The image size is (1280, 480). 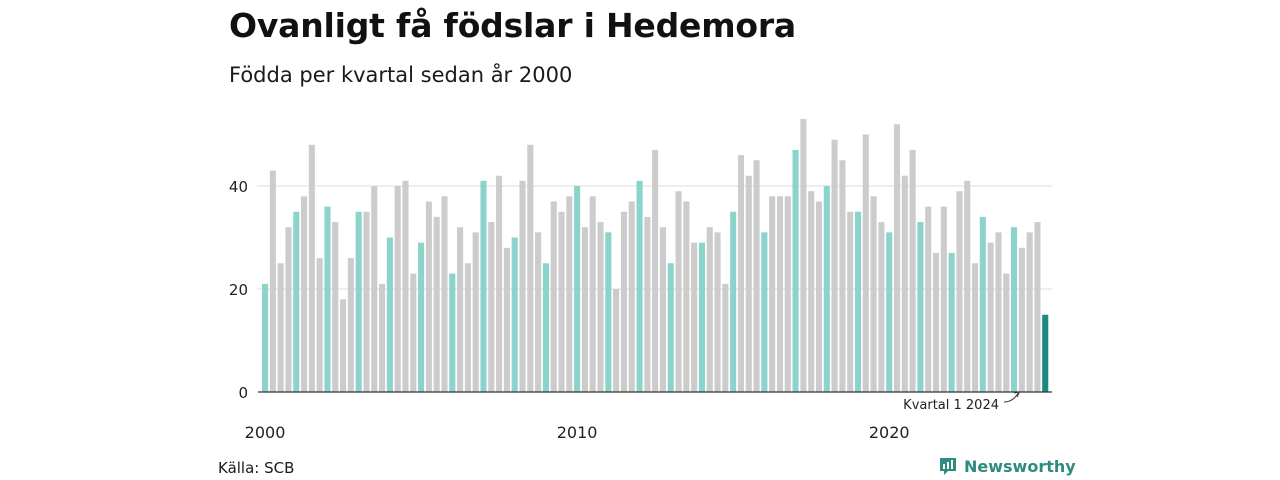 I want to click on source-label: Källa: SCB, so click(x=256, y=468).